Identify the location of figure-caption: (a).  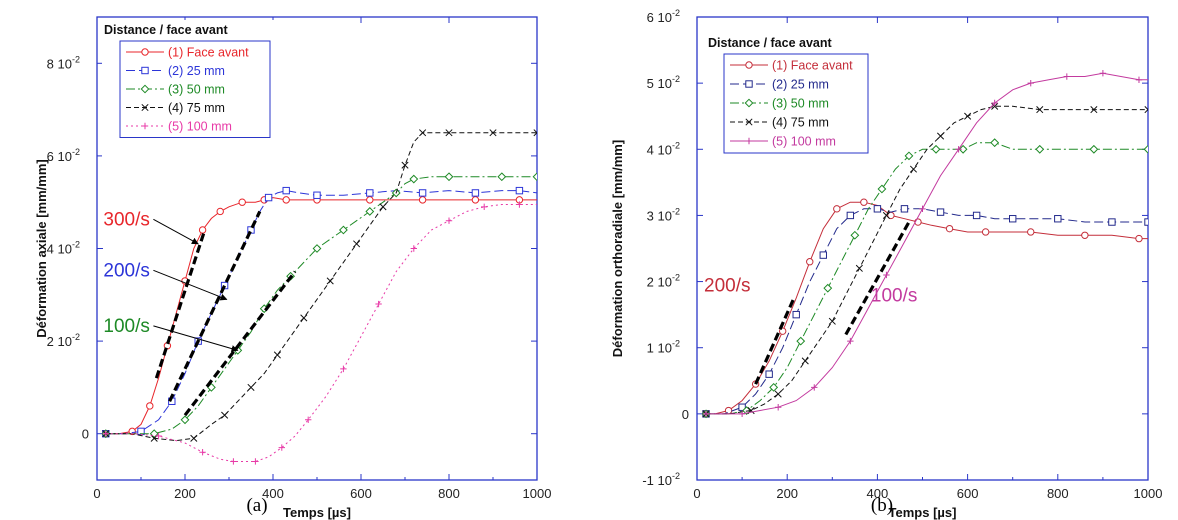
(256, 505).